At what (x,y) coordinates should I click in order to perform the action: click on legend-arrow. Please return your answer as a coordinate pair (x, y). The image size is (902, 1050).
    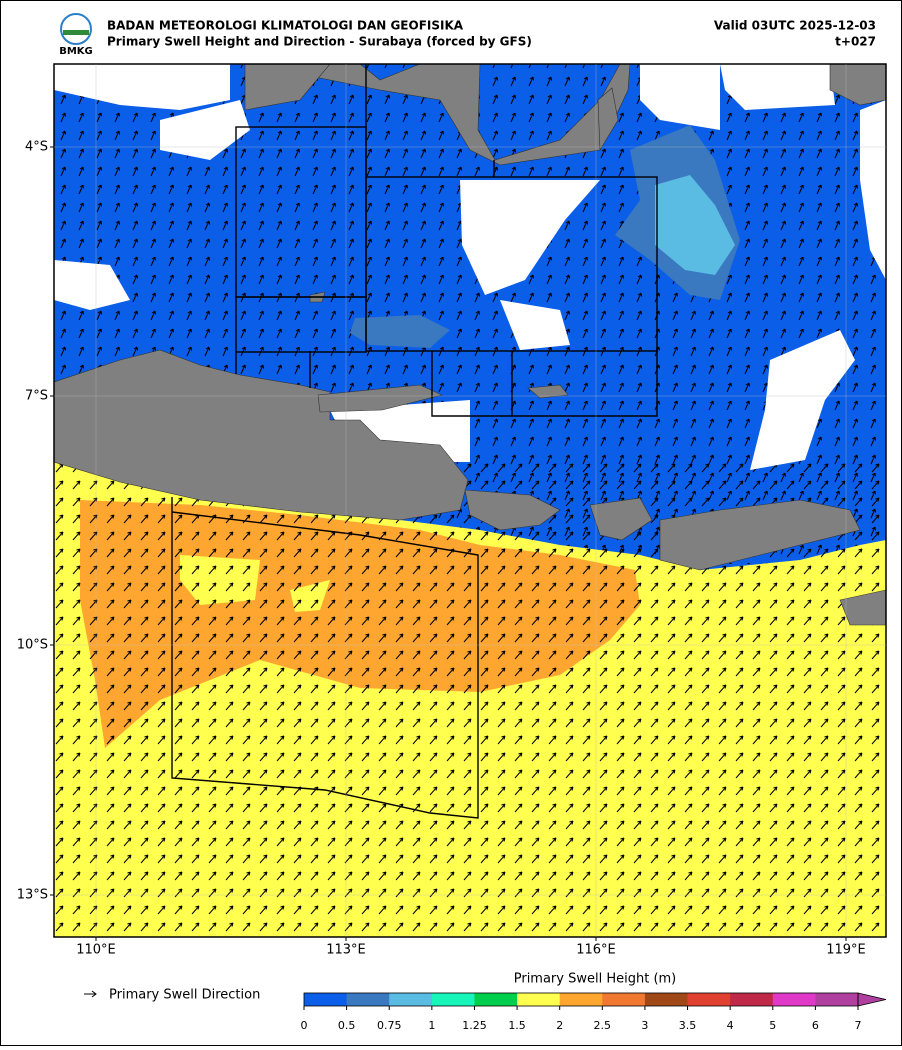
    Looking at the image, I should click on (90, 994).